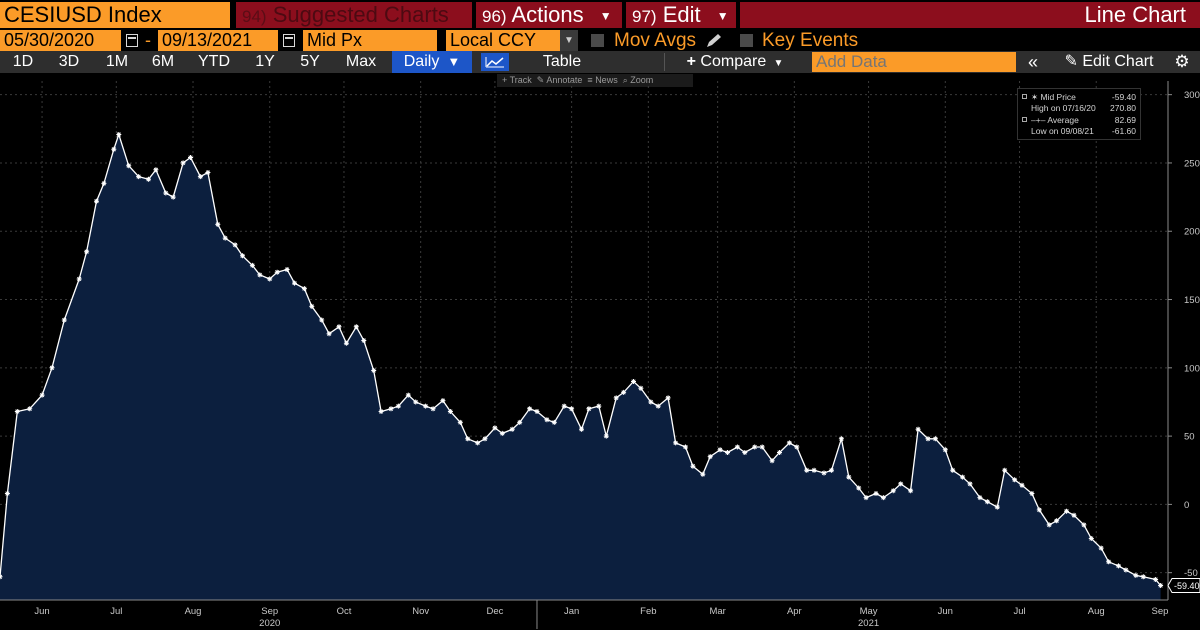 The width and height of the screenshot is (1200, 630). Describe the element at coordinates (914, 62) in the screenshot. I see `add-data-input` at that location.